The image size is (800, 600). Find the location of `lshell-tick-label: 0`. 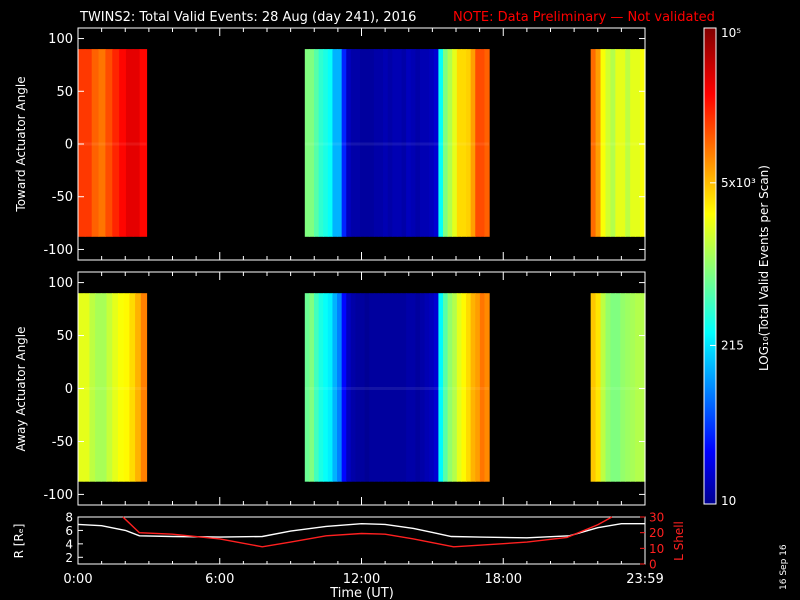

lshell-tick-label: 0 is located at coordinates (653, 565).